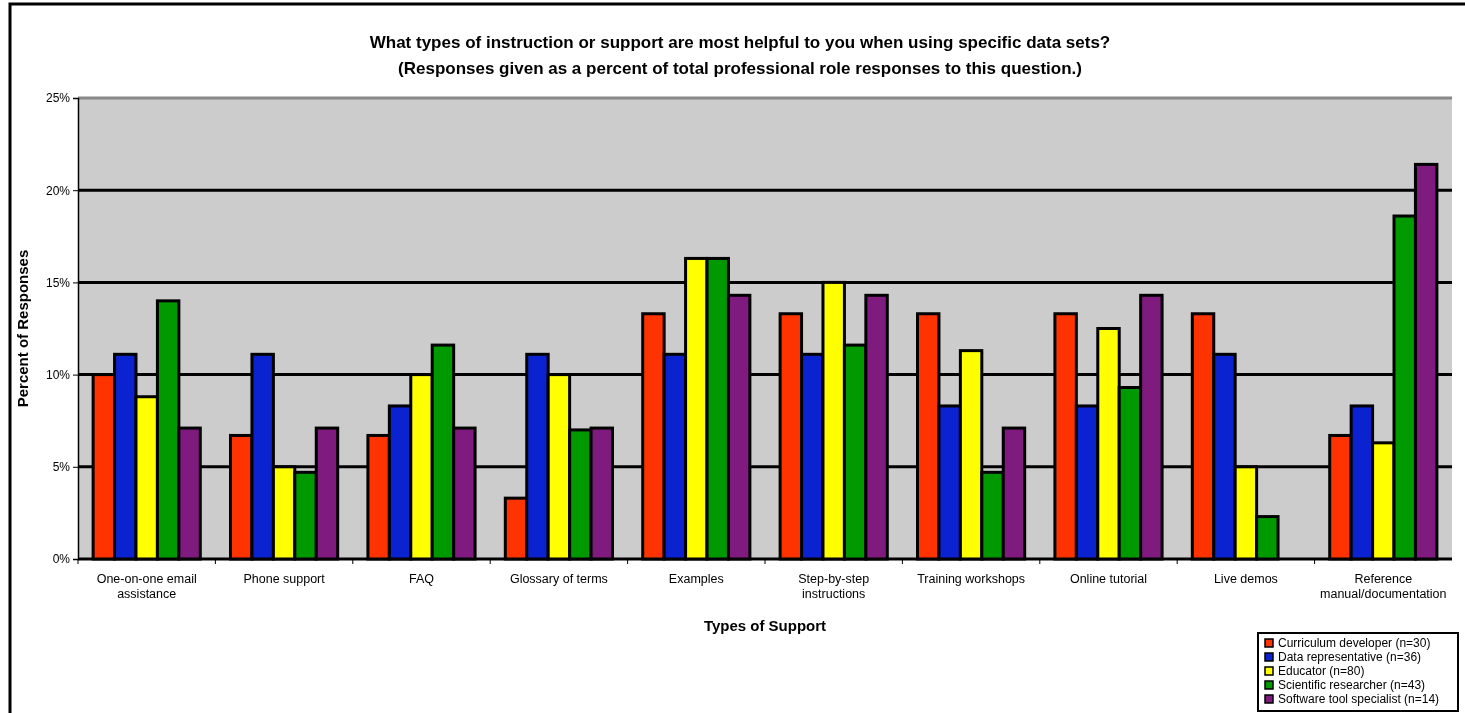  Describe the element at coordinates (1245, 579) in the screenshot. I see `x-tick-label: Live demos` at that location.